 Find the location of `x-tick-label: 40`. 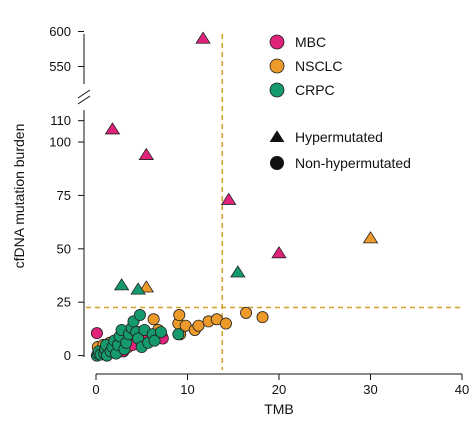

x-tick-label: 40 is located at coordinates (462, 389).